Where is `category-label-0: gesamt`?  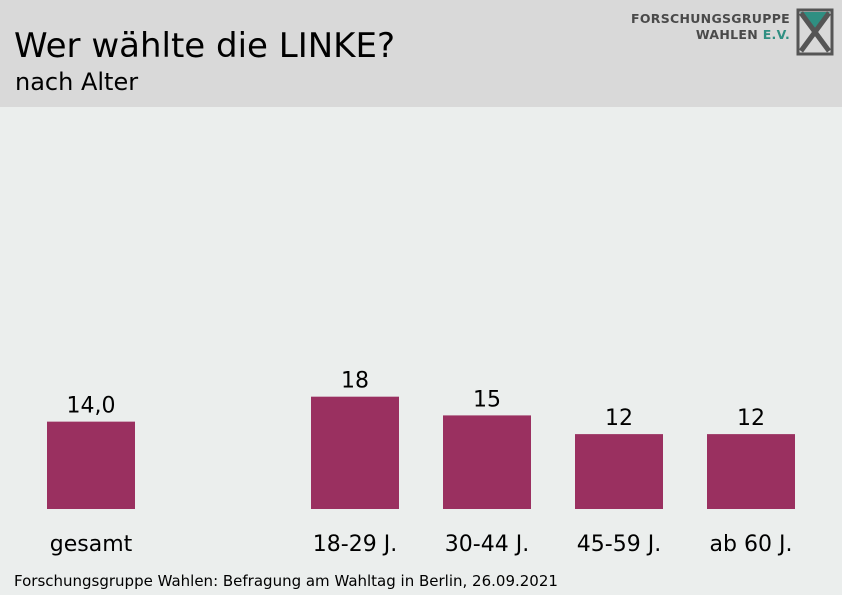
category-label-0: gesamt is located at coordinates (91, 544).